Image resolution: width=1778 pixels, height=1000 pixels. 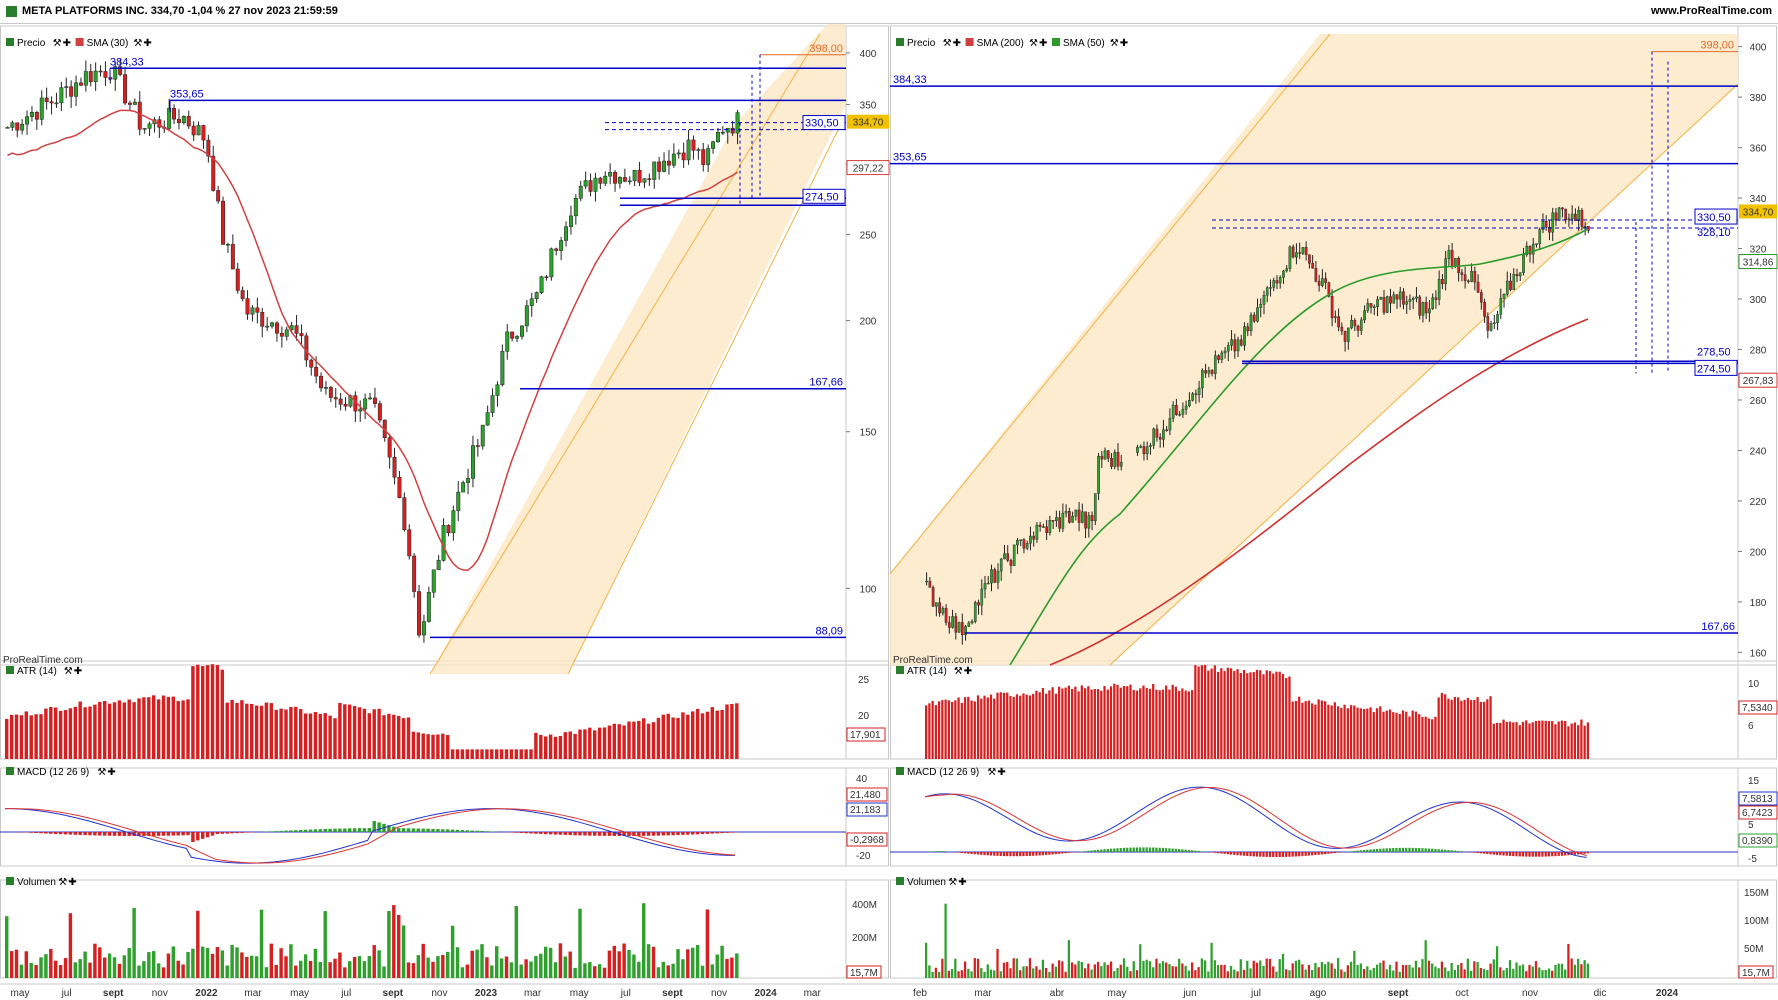 What do you see at coordinates (1711, 11) in the screenshot?
I see `site-name: www.ProRealTime.com` at bounding box center [1711, 11].